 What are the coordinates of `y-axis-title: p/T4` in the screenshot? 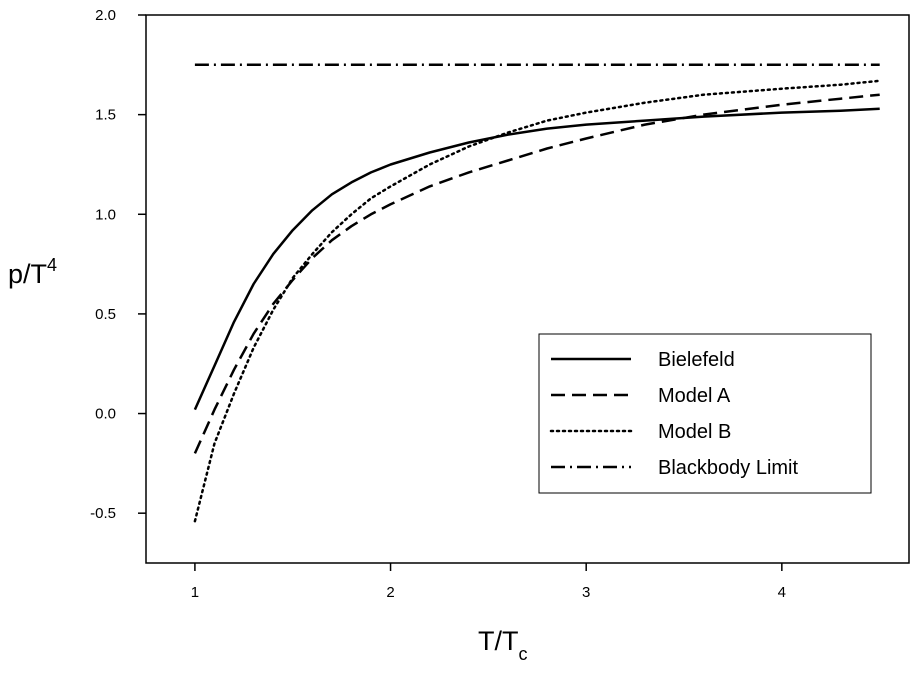 It's located at (32, 272).